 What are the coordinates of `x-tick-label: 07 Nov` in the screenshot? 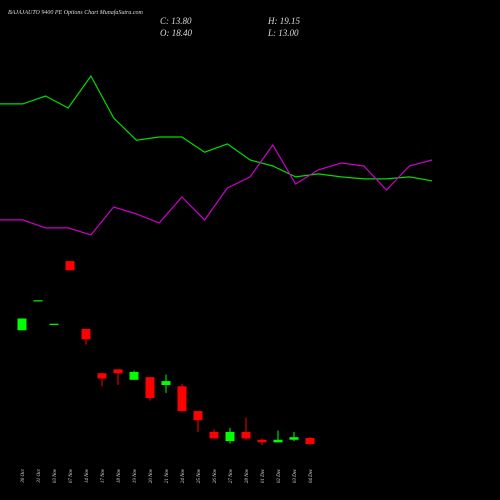 It's located at (71, 475).